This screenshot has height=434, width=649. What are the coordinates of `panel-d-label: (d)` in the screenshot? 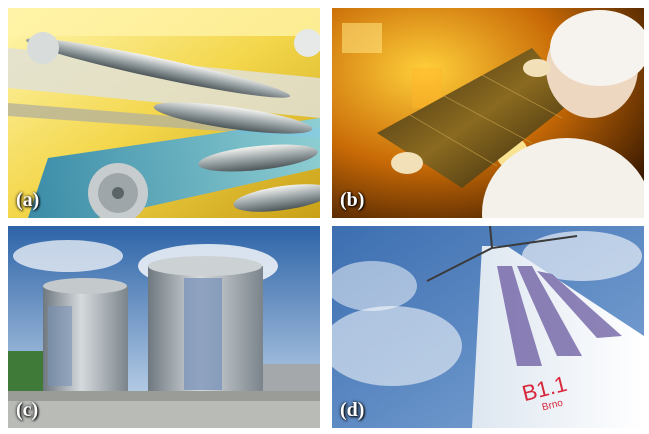 It's located at (352, 410).